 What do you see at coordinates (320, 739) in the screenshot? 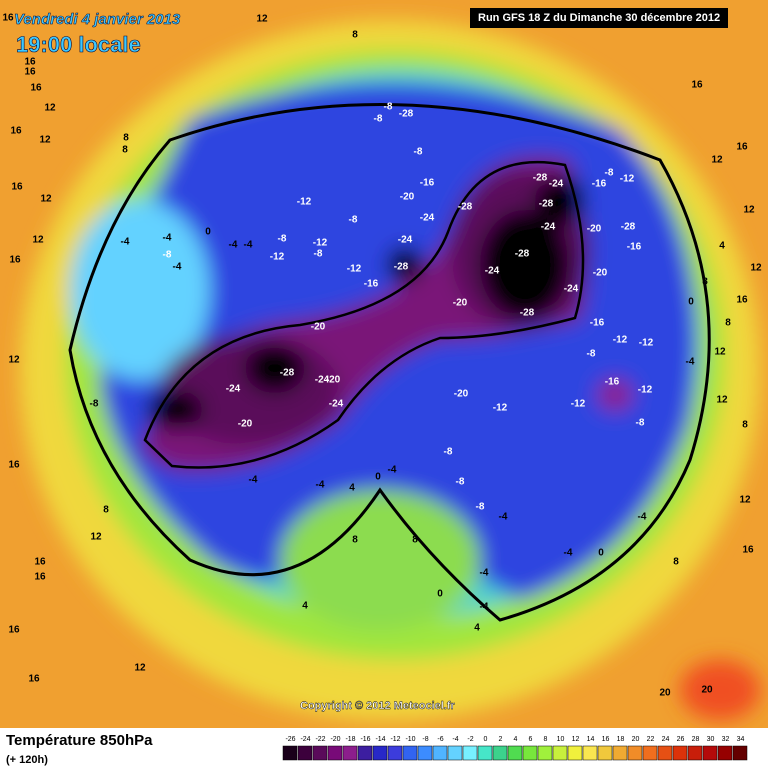
I see `colorbar-tick-label: -22` at bounding box center [320, 739].